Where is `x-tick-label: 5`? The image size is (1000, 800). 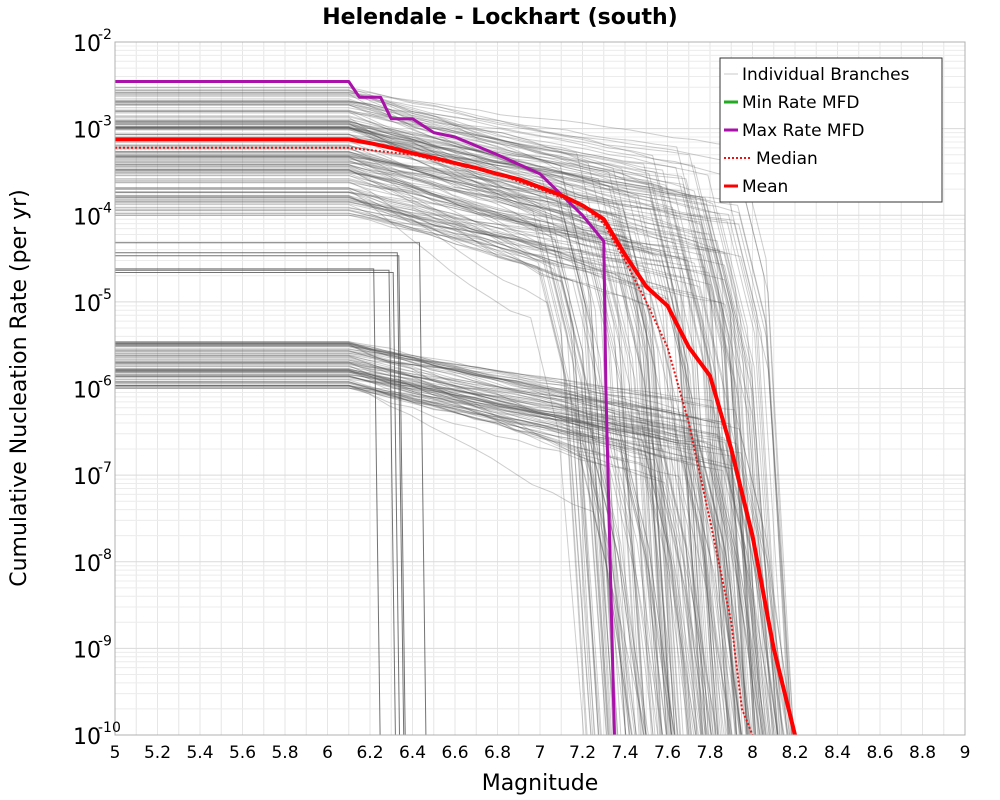
x-tick-label: 5 is located at coordinates (115, 753).